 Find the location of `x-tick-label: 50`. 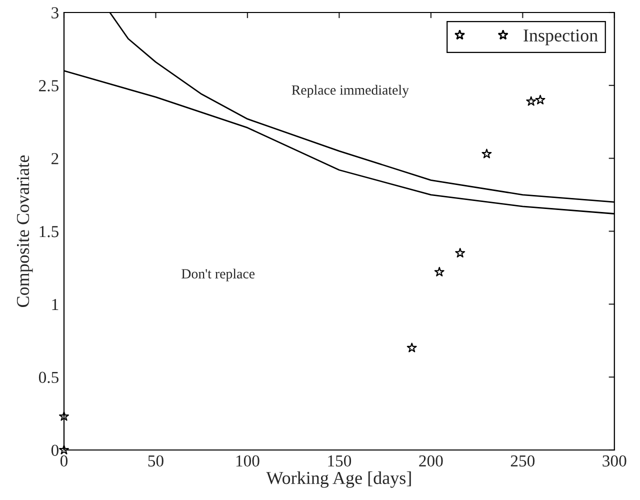

x-tick-label: 50 is located at coordinates (156, 461).